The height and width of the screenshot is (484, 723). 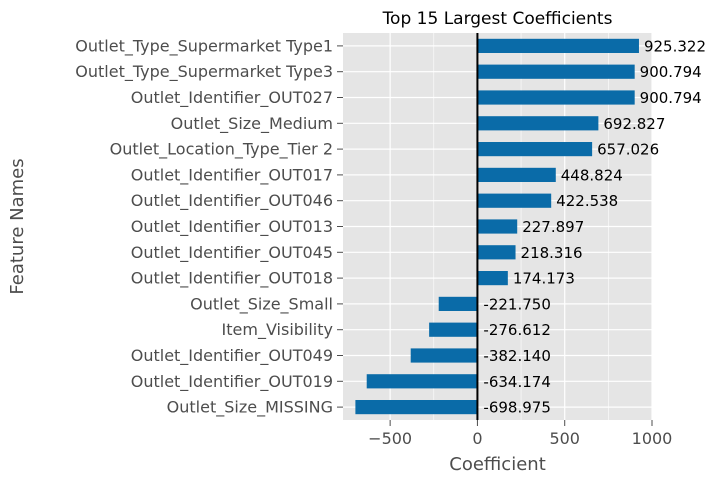 I want to click on y-tick-label: Outlet_Identifier_OUT013, so click(x=232, y=227).